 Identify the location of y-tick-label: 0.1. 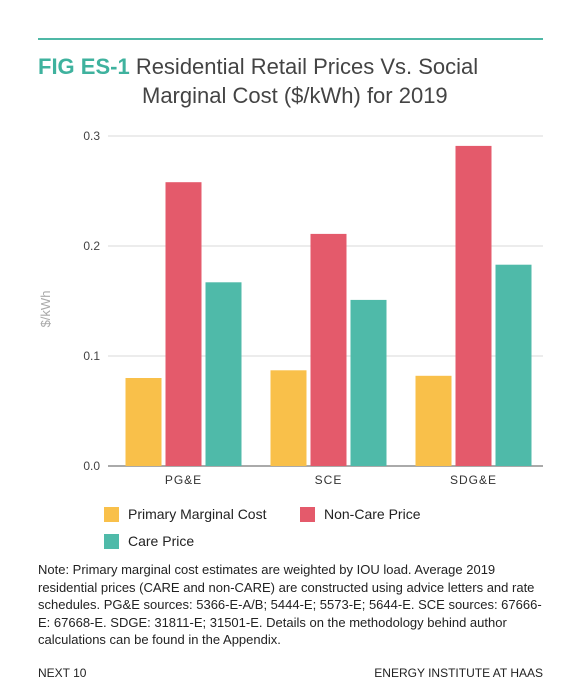
(91, 356).